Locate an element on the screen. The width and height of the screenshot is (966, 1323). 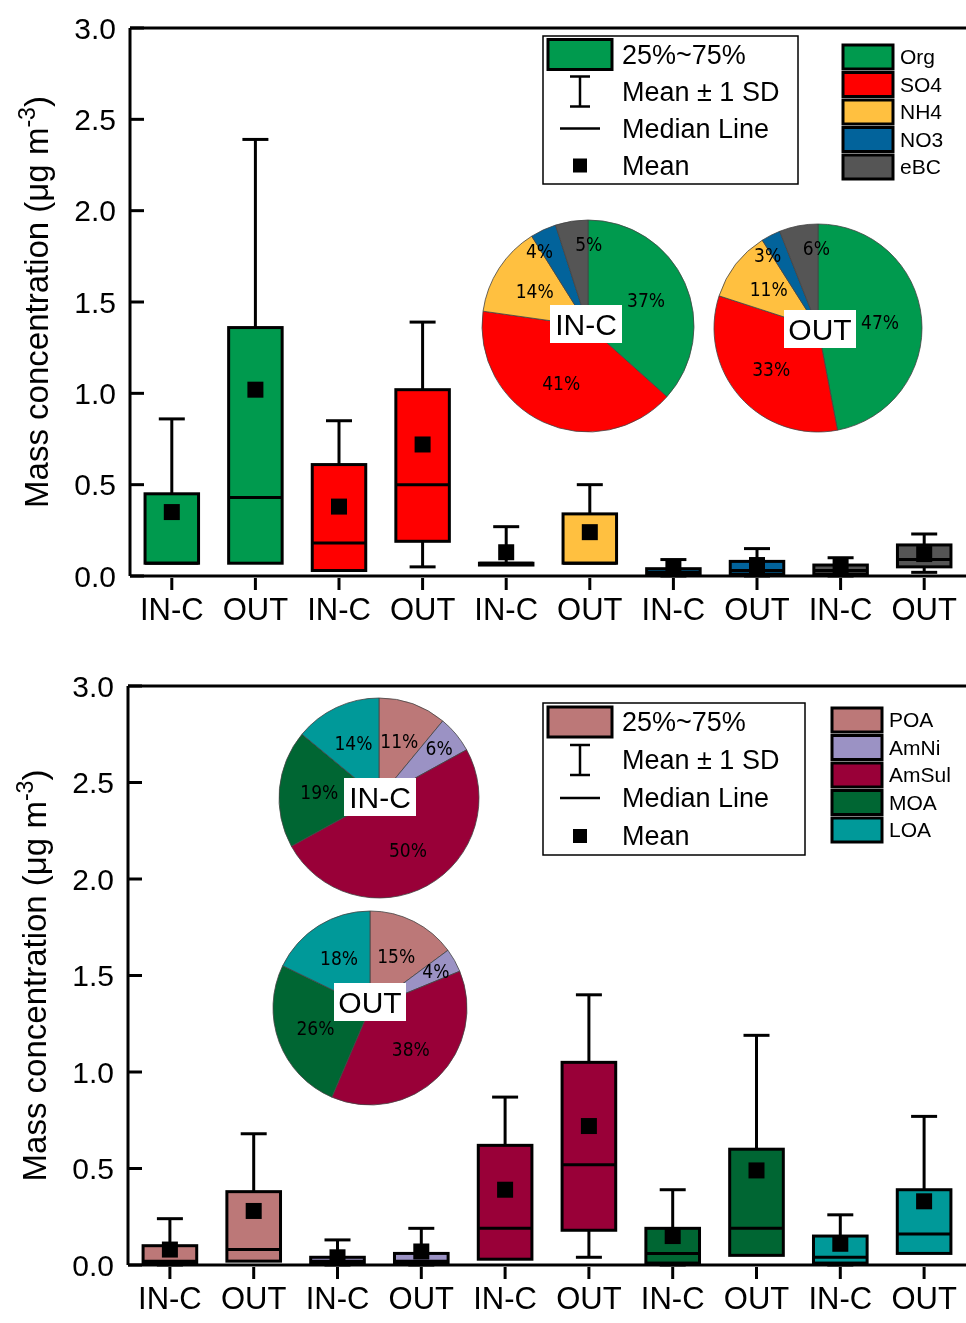
data-label: 41% is located at coordinates (561, 383).